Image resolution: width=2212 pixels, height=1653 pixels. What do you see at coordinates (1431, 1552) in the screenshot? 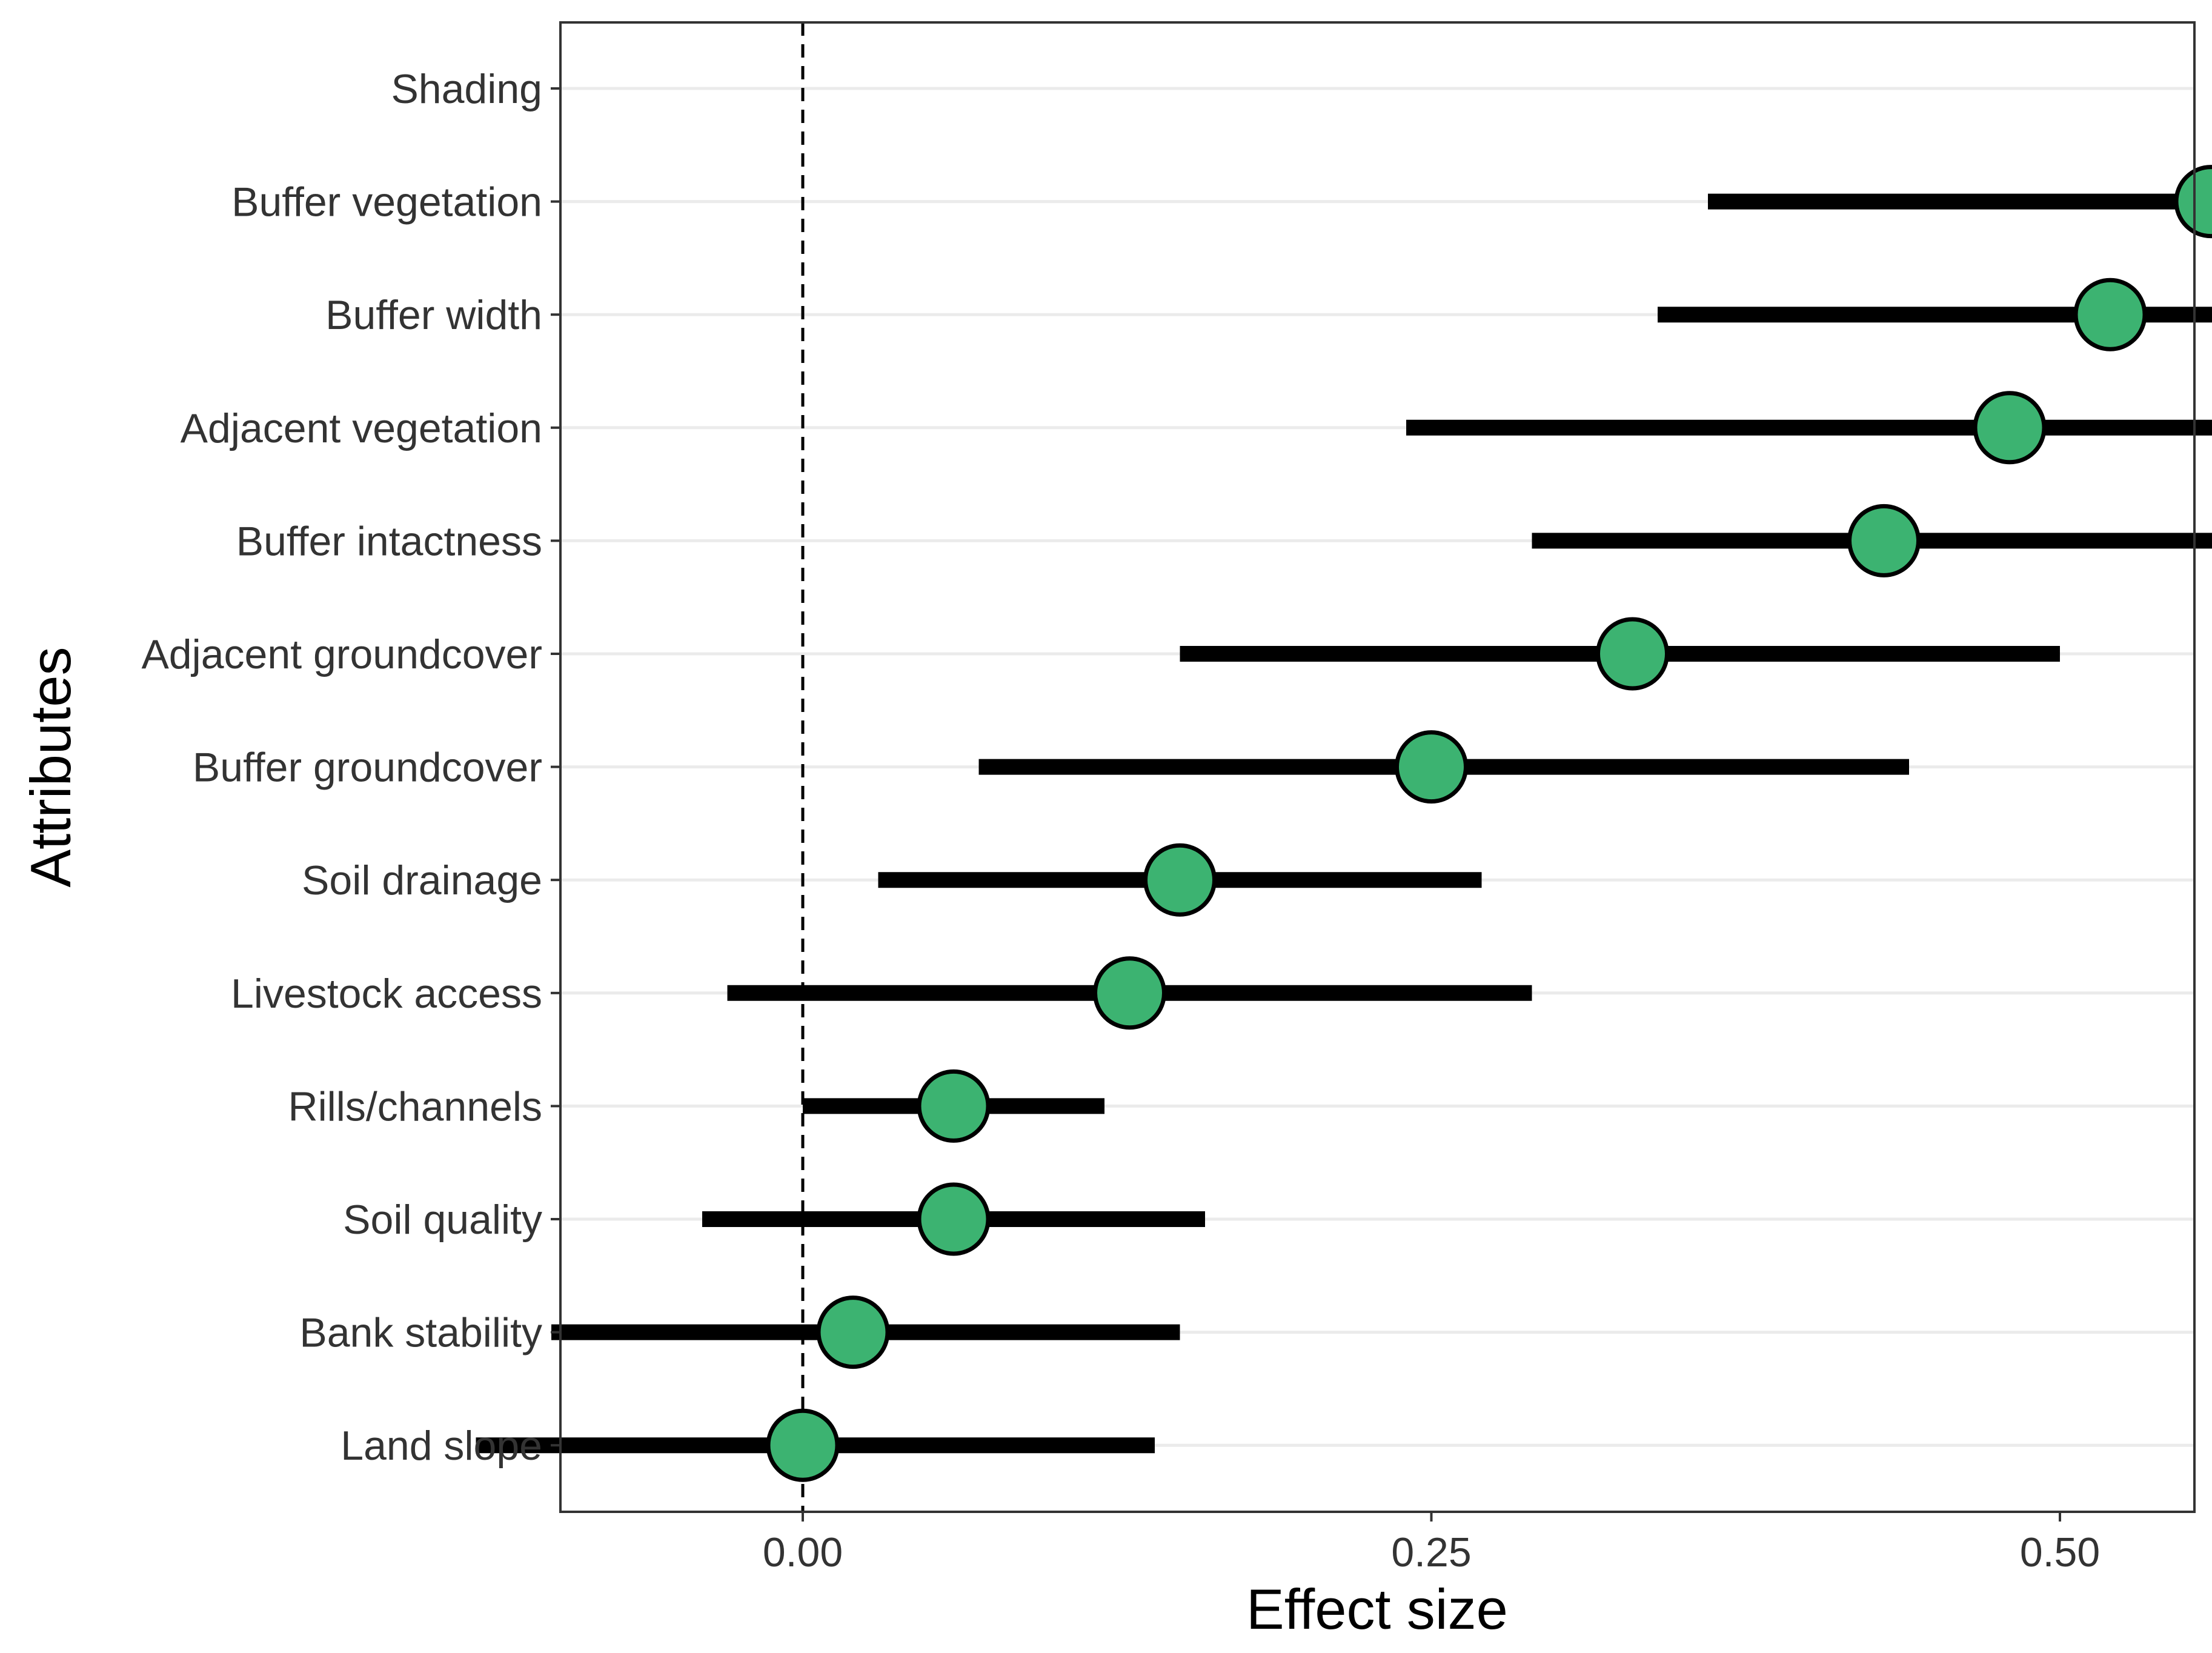
I see `x-tick-label: 0.25` at bounding box center [1431, 1552].